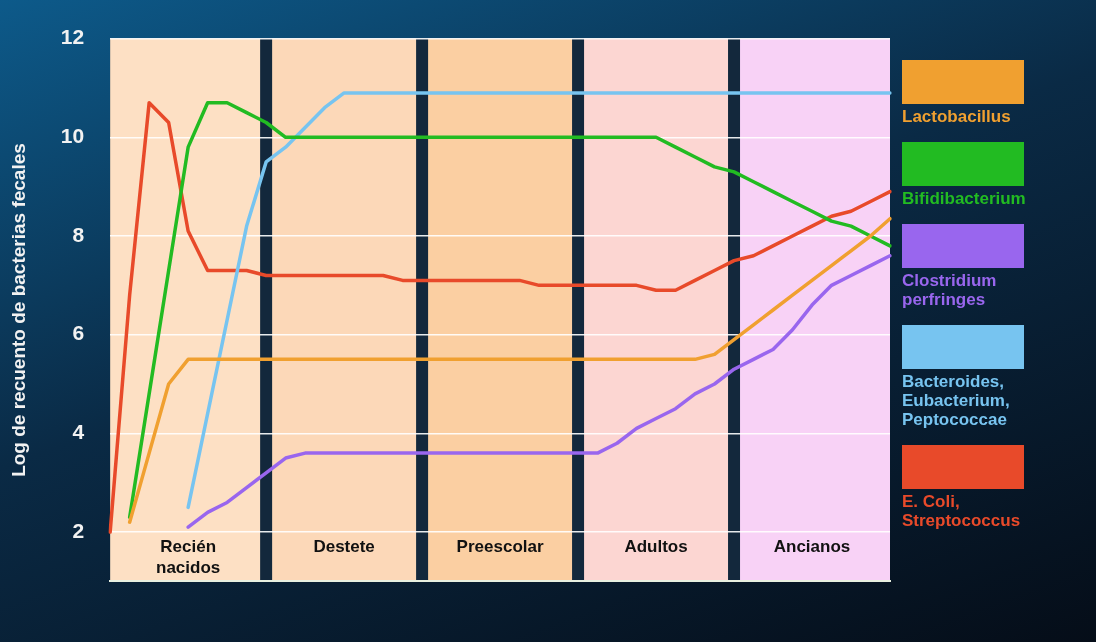 The image size is (1096, 642). What do you see at coordinates (72, 37) in the screenshot?
I see `y-tick-label: 12` at bounding box center [72, 37].